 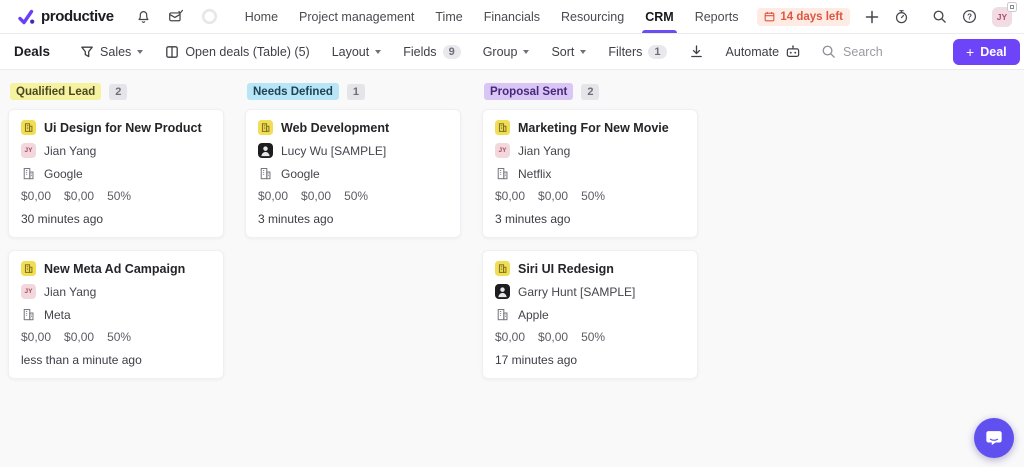 I want to click on trial-days-badge: 14 days left, so click(x=803, y=16).